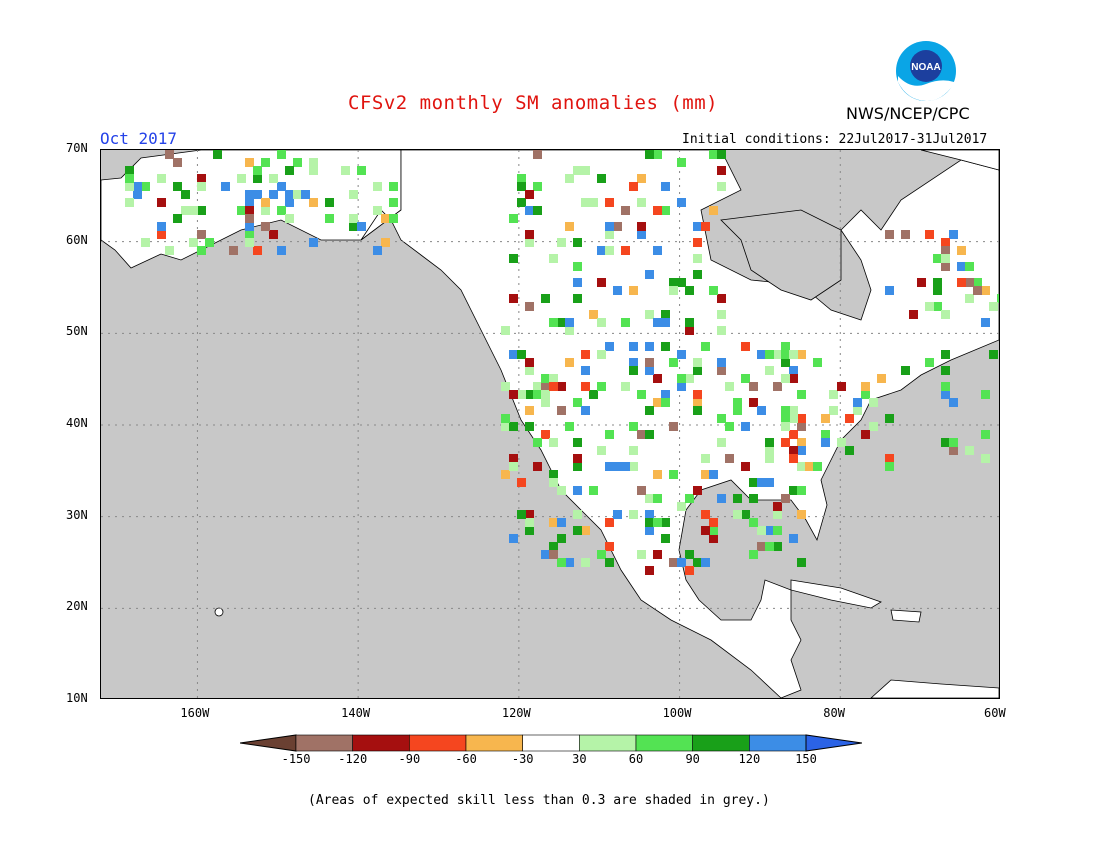 The height and width of the screenshot is (850, 1100). What do you see at coordinates (195, 713) in the screenshot?
I see `lon-label: 160W` at bounding box center [195, 713].